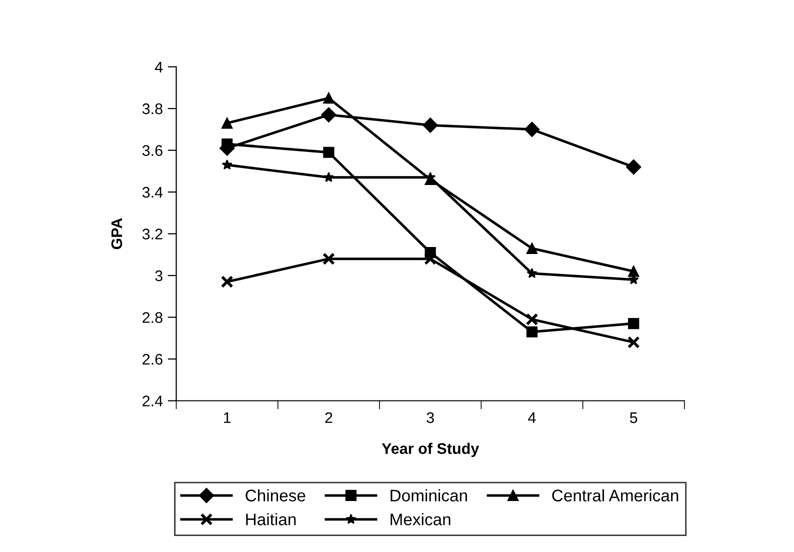 The height and width of the screenshot is (552, 794). I want to click on legend-label: Dominican, so click(428, 495).